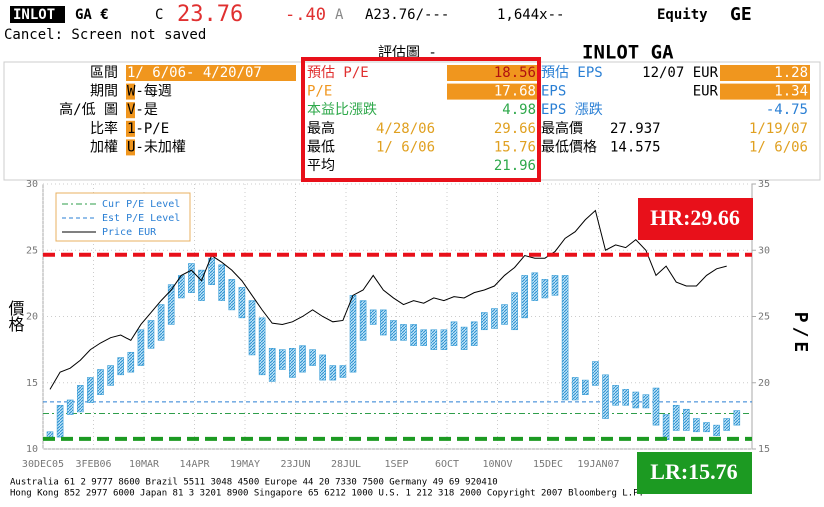  I want to click on eps-date: 1/ 6/06, so click(778, 147).